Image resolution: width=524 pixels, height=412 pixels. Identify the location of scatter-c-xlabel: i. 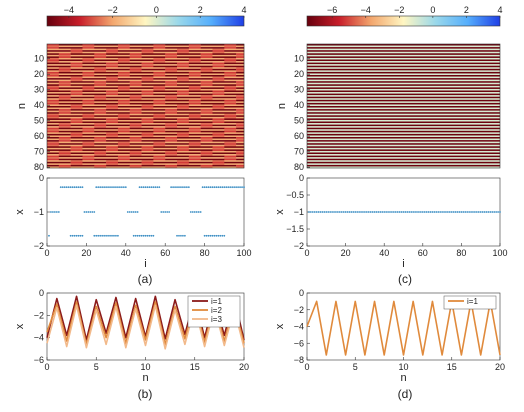
(403, 264).